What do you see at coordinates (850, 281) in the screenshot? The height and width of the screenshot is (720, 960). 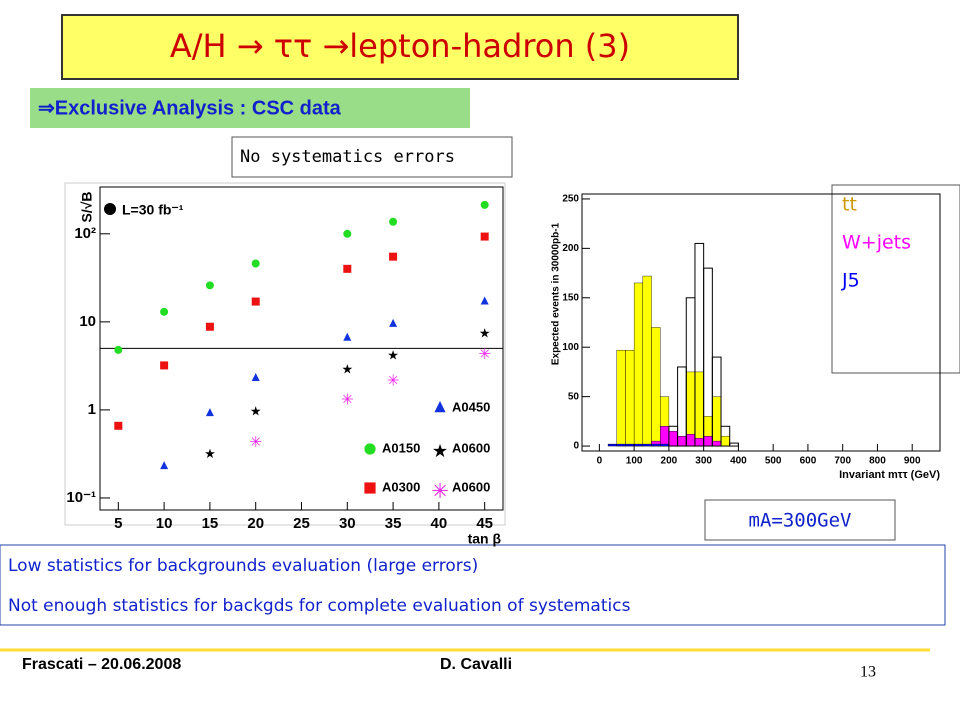 I see `legend-label: J5` at bounding box center [850, 281].